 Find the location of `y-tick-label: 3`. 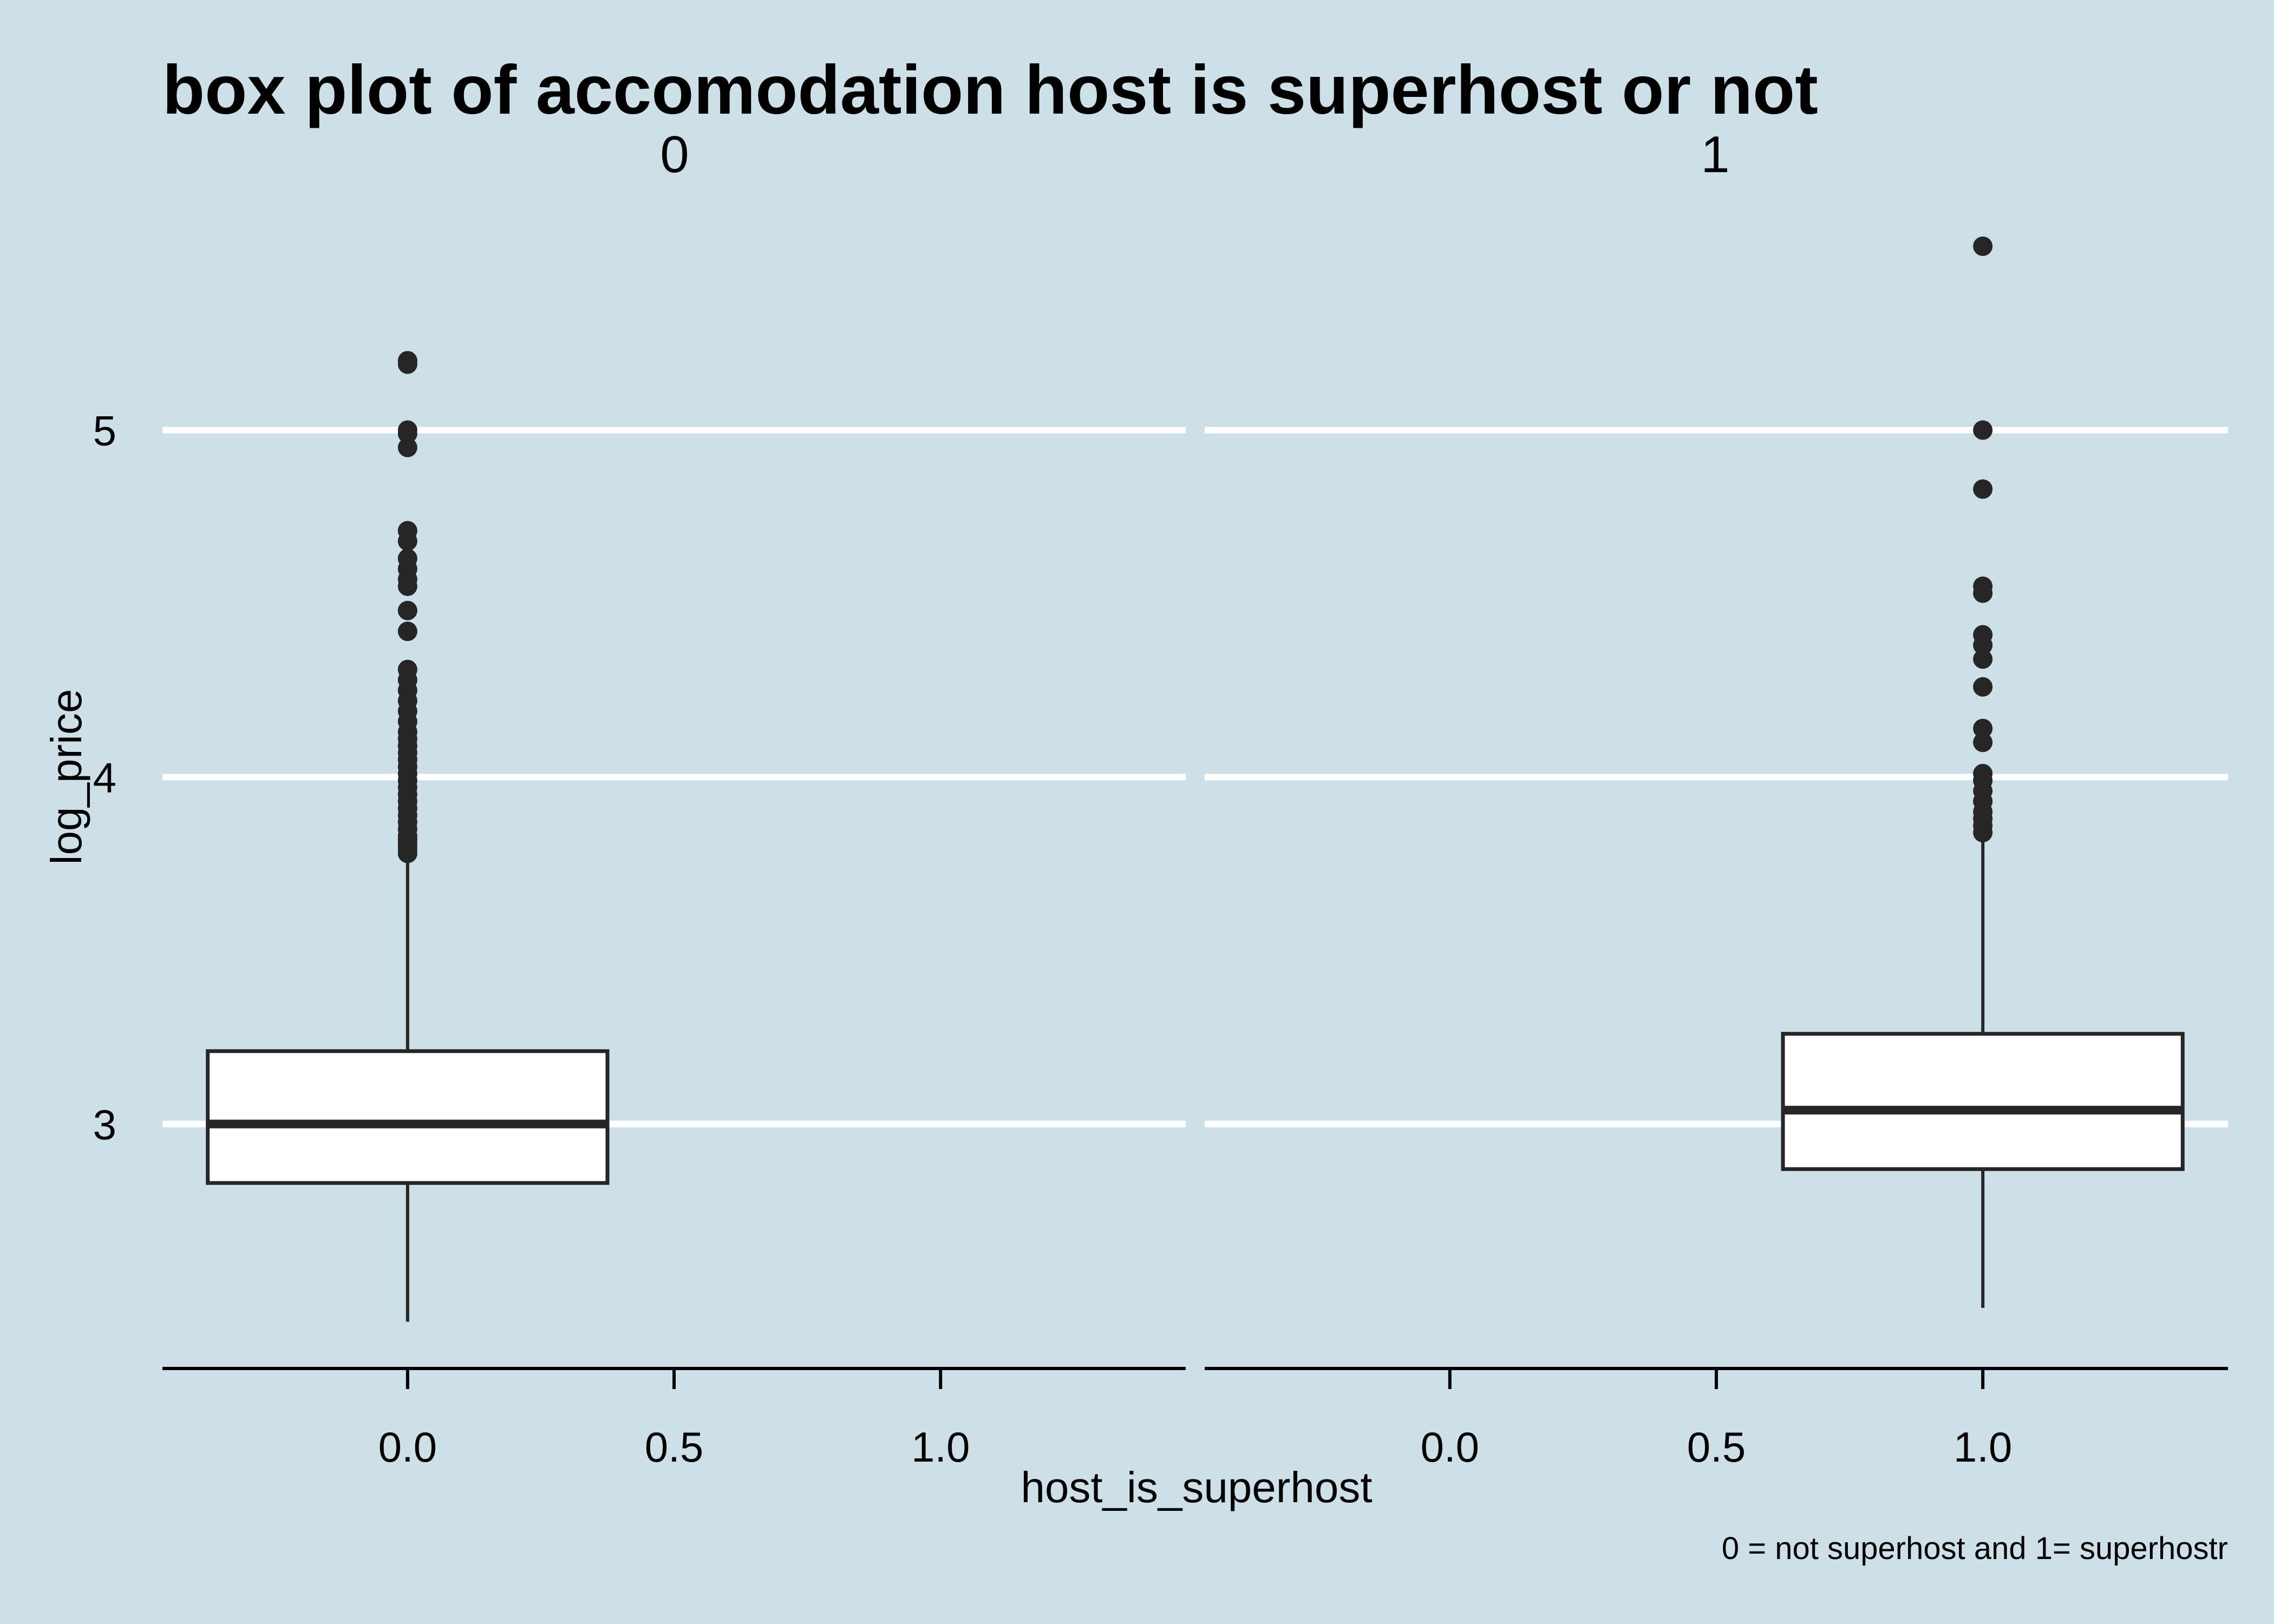

y-tick-label: 3 is located at coordinates (105, 1124).